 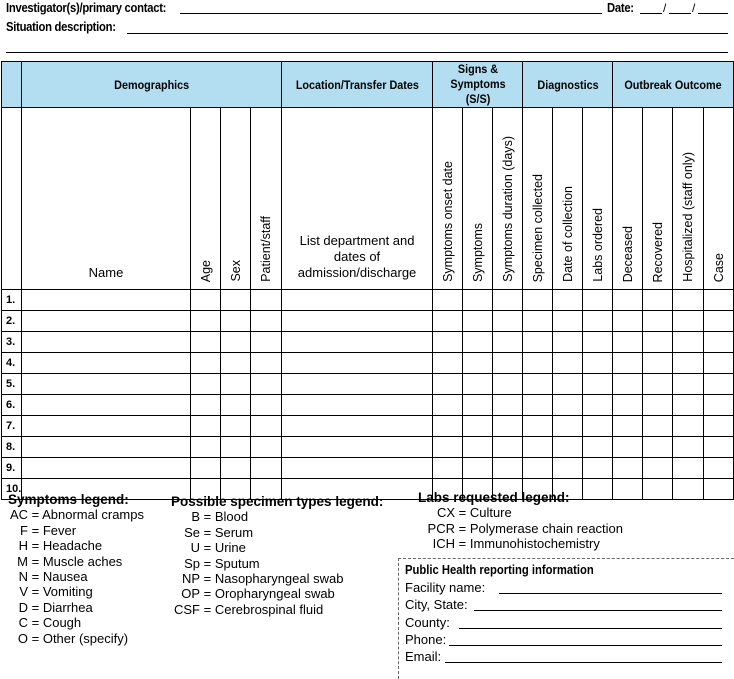 I want to click on investigator-field, so click(x=391, y=13).